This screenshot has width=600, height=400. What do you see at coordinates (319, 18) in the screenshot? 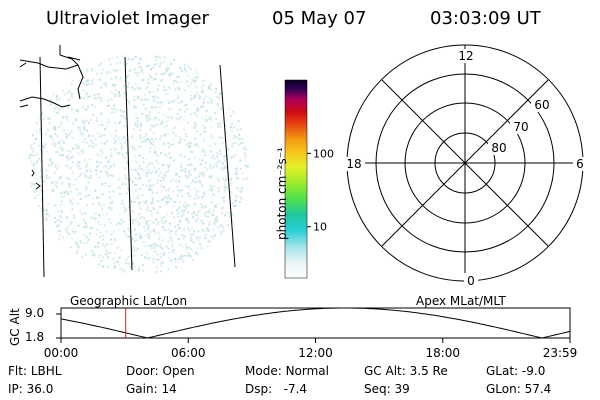
I see `observation-date: 05 May 07` at bounding box center [319, 18].